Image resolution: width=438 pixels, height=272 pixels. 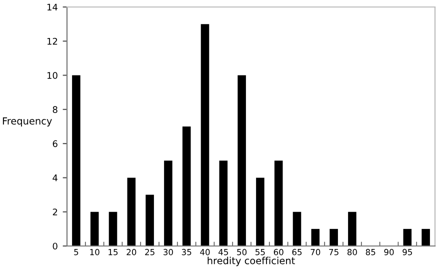 What do you see at coordinates (315, 252) in the screenshot?
I see `x-tick-label: 70` at bounding box center [315, 252].